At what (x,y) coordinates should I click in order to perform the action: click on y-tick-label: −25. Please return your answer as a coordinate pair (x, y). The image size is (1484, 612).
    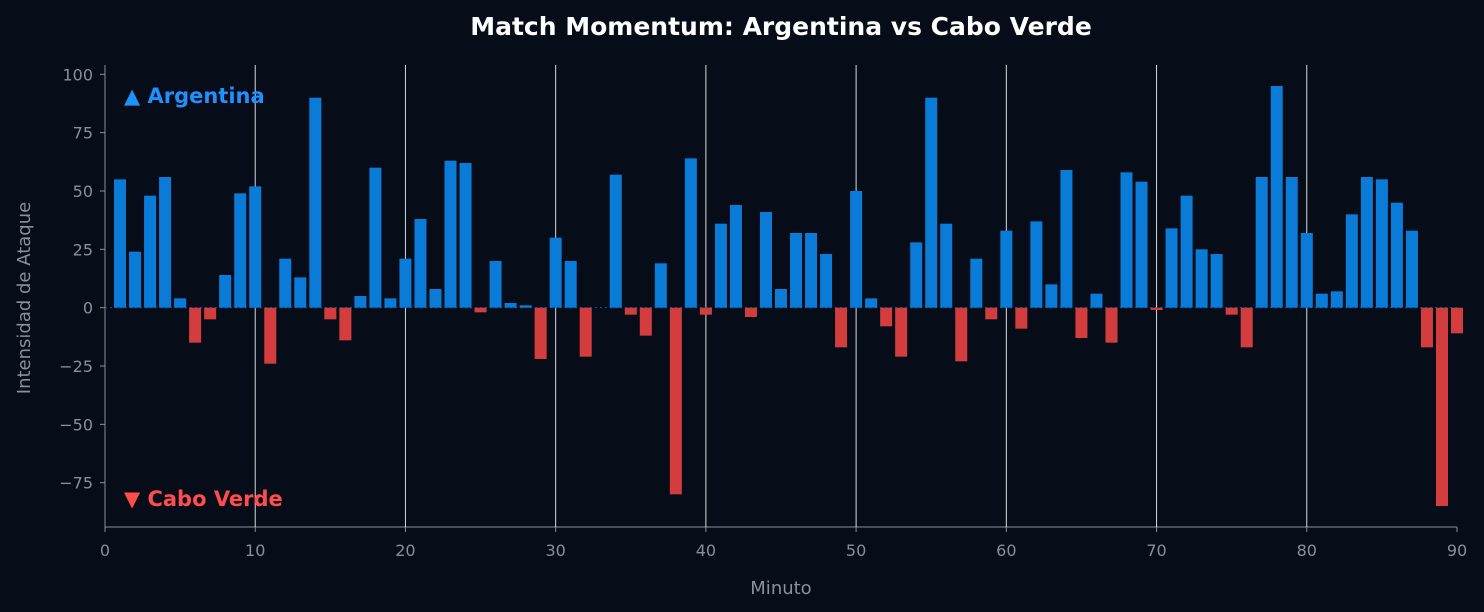
    Looking at the image, I should click on (76, 366).